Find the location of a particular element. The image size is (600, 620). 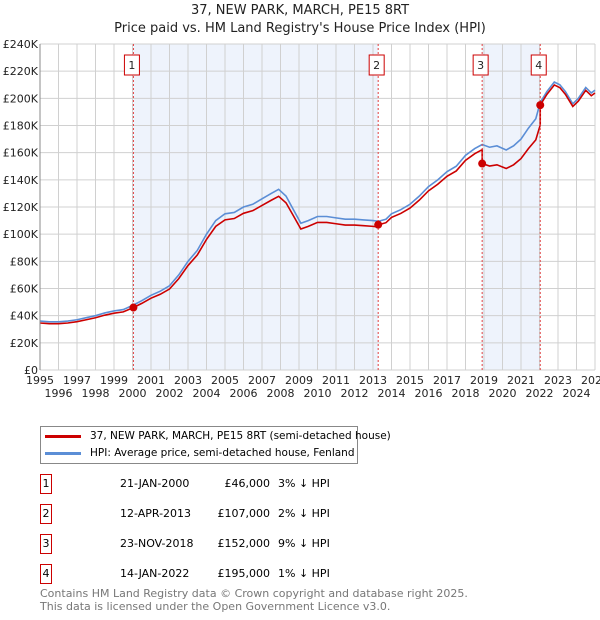

sale-number: 4 is located at coordinates (46, 574).